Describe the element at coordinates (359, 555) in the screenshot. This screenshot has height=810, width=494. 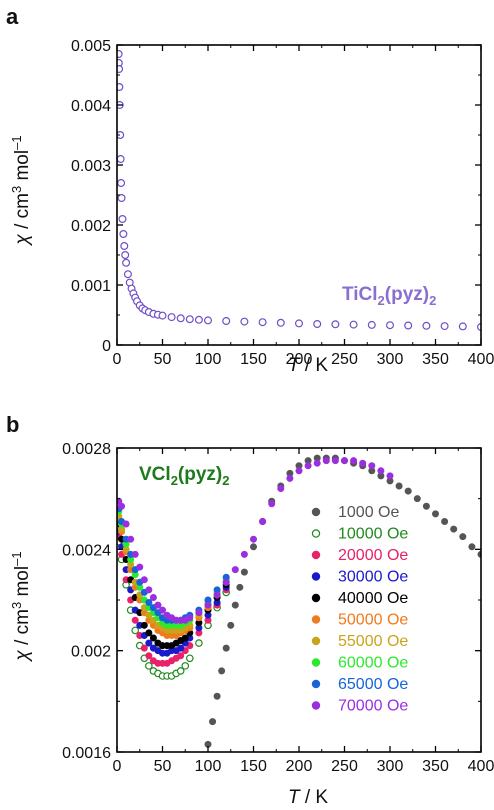
I see `legend-entry: 20000 Oe` at that location.